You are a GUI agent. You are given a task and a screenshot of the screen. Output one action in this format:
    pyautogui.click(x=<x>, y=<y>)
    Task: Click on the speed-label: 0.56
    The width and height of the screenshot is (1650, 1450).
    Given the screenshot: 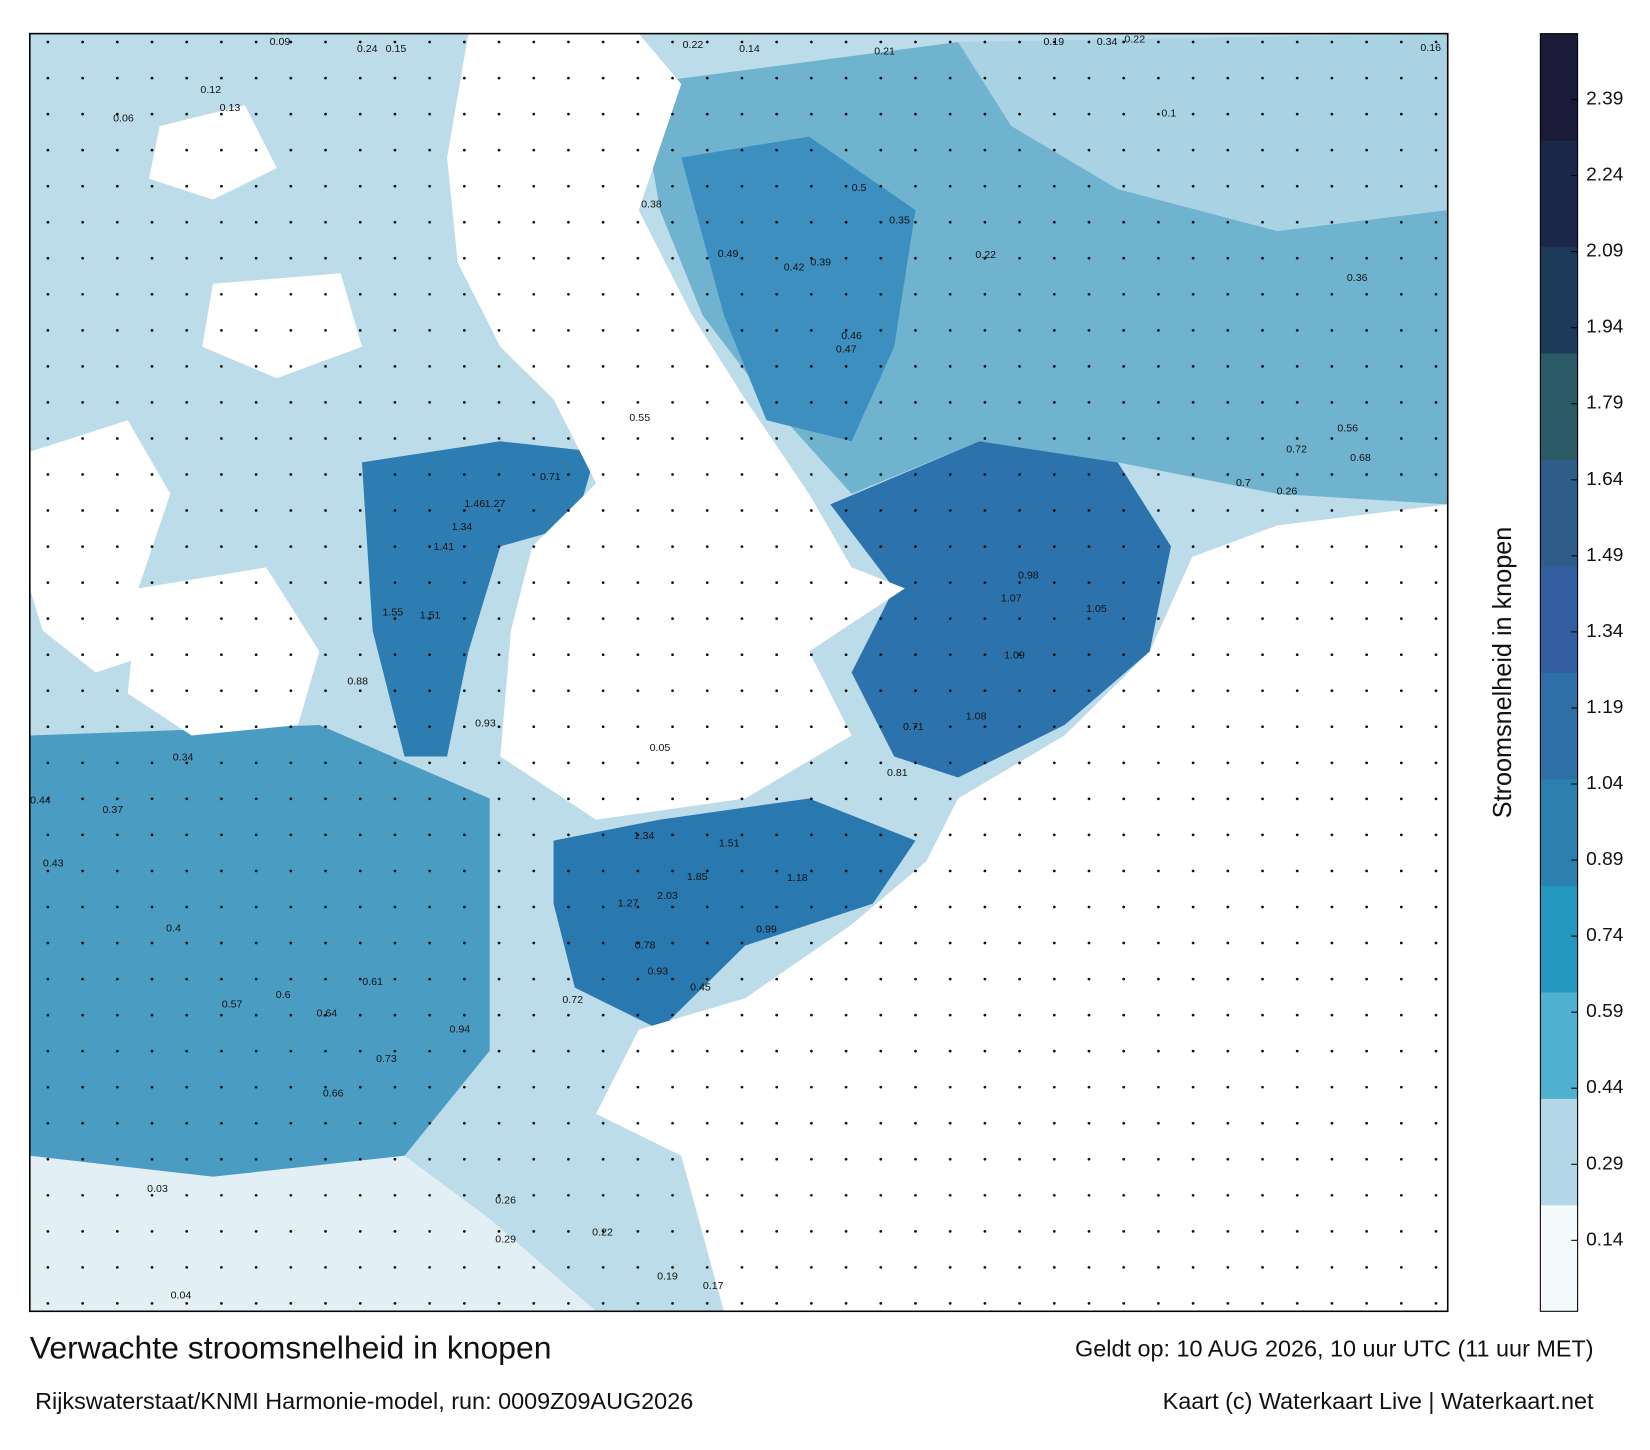 What is the action you would take?
    pyautogui.click(x=1347, y=429)
    